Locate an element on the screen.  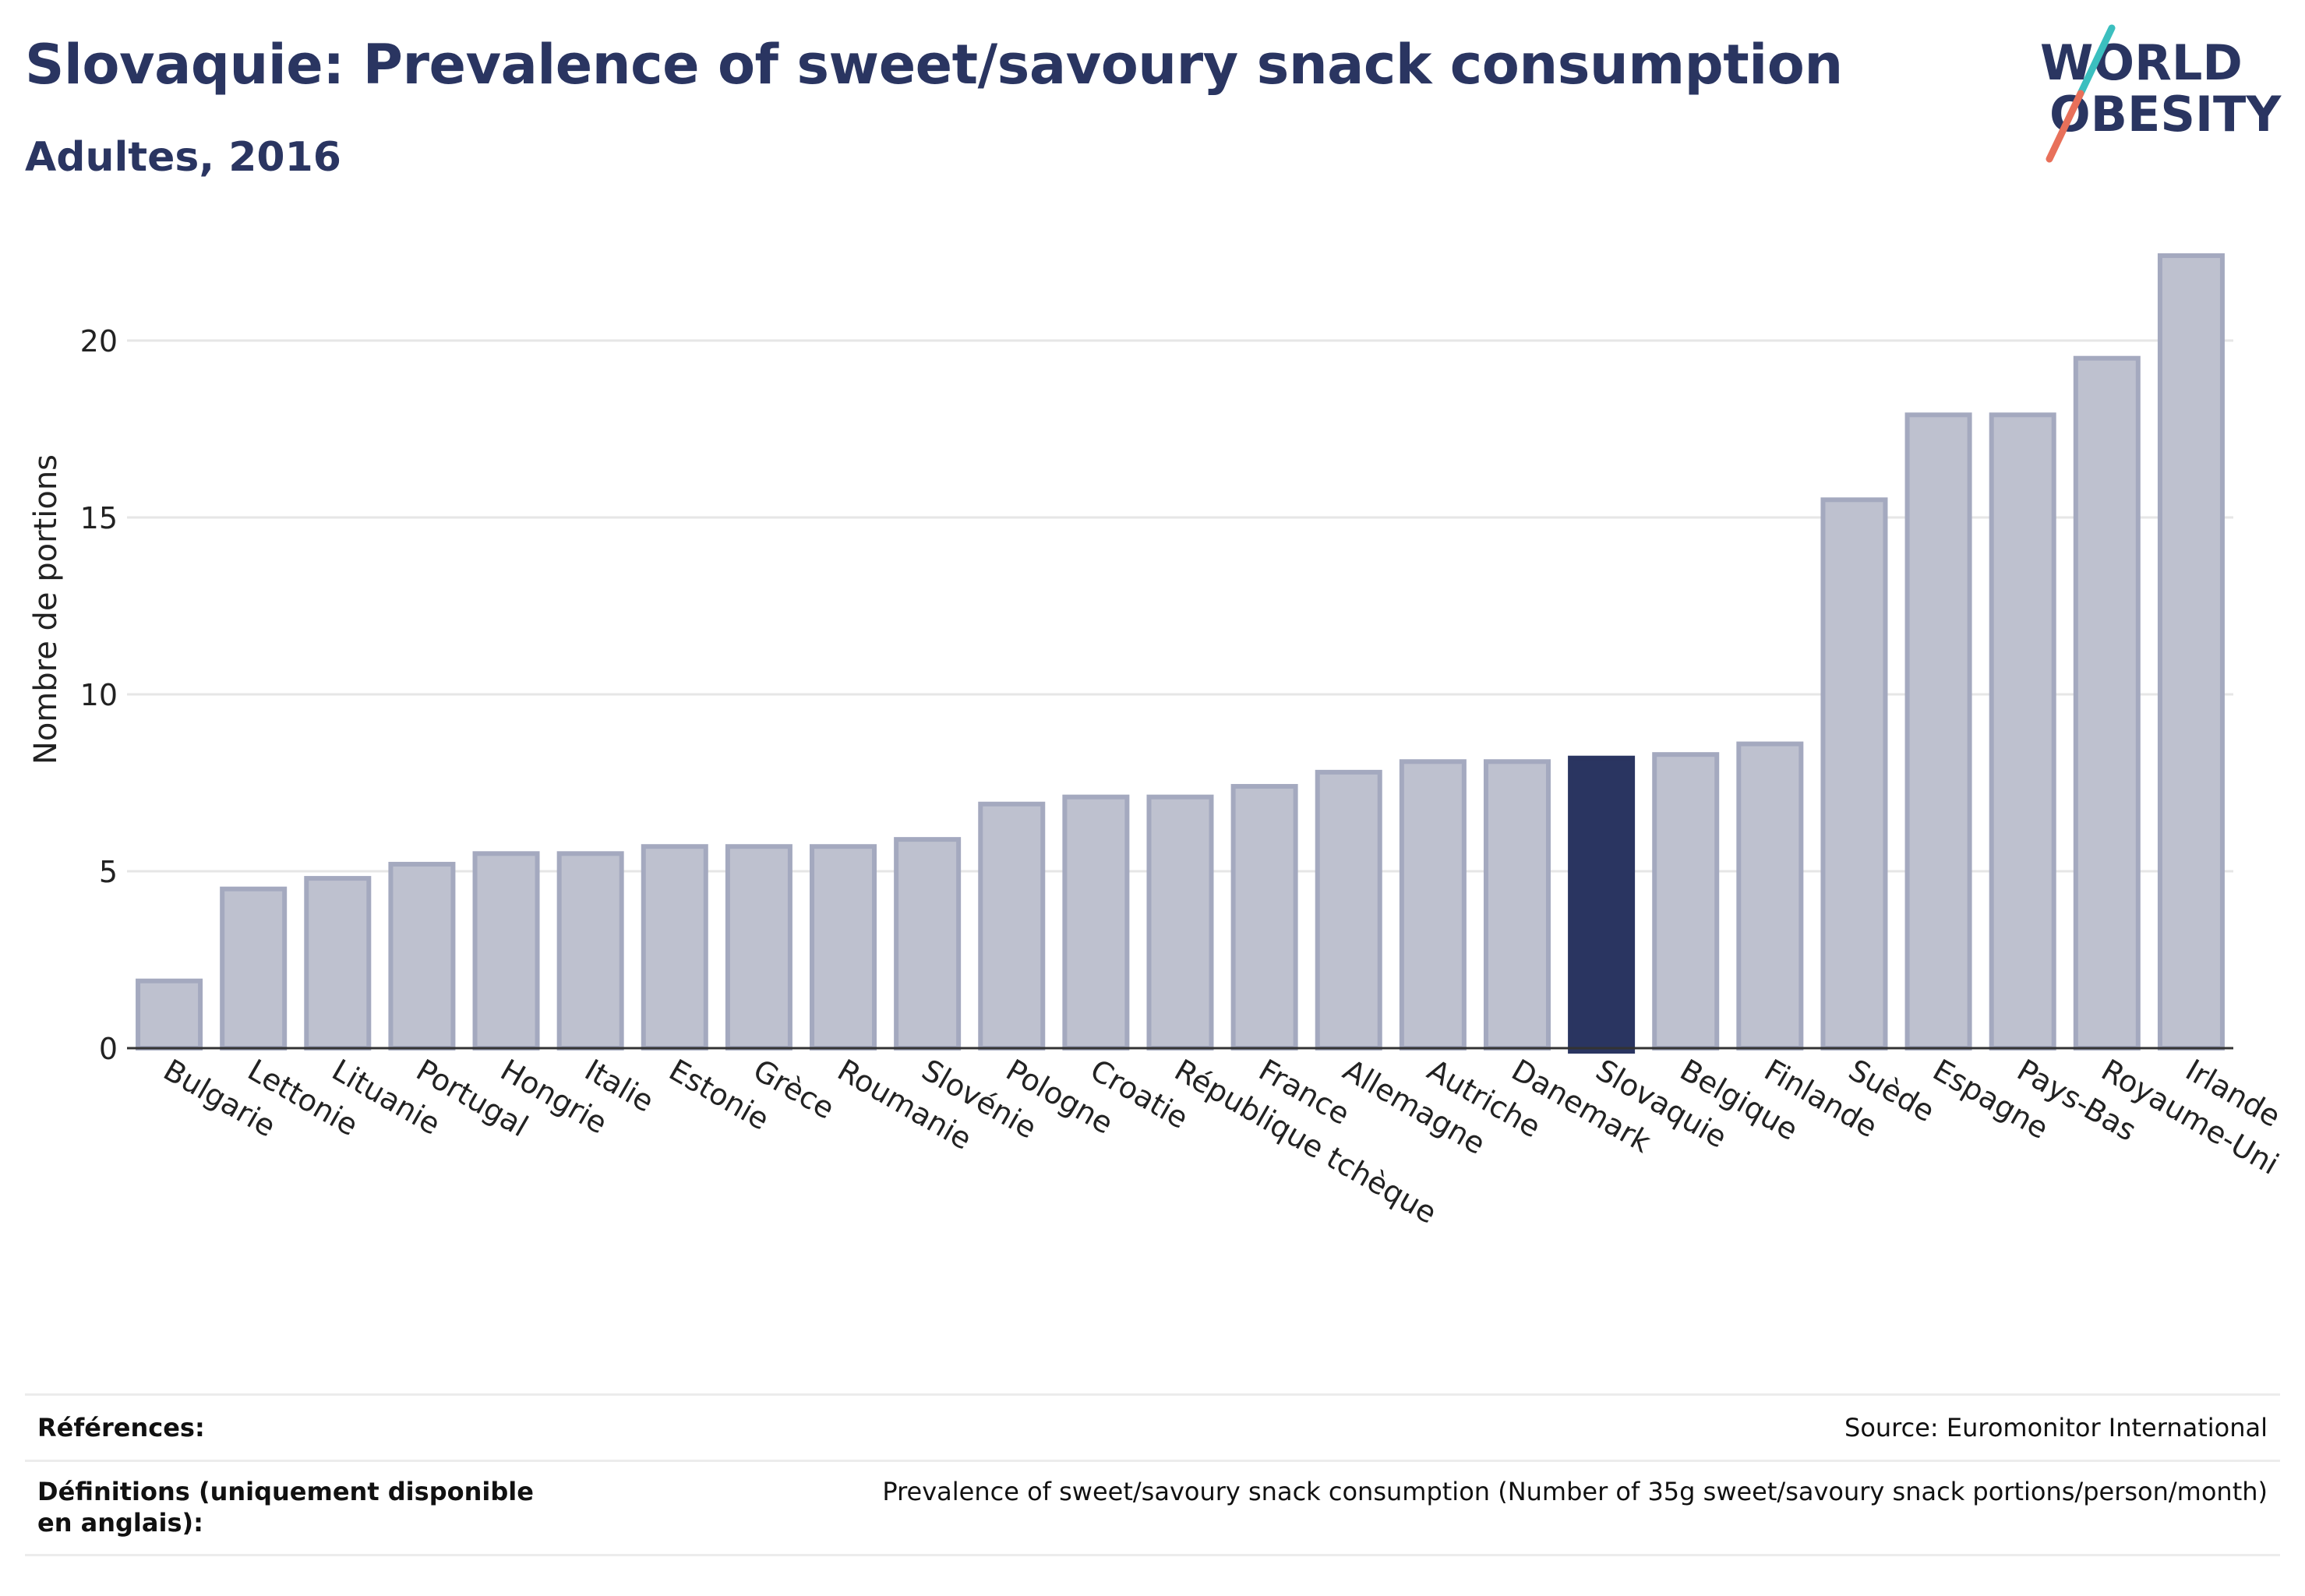
bar-su-de is located at coordinates (1854, 773).